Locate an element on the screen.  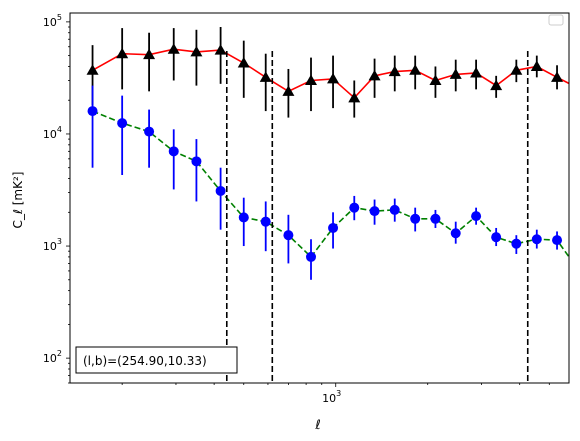
legend-box is located at coordinates (556, 20).